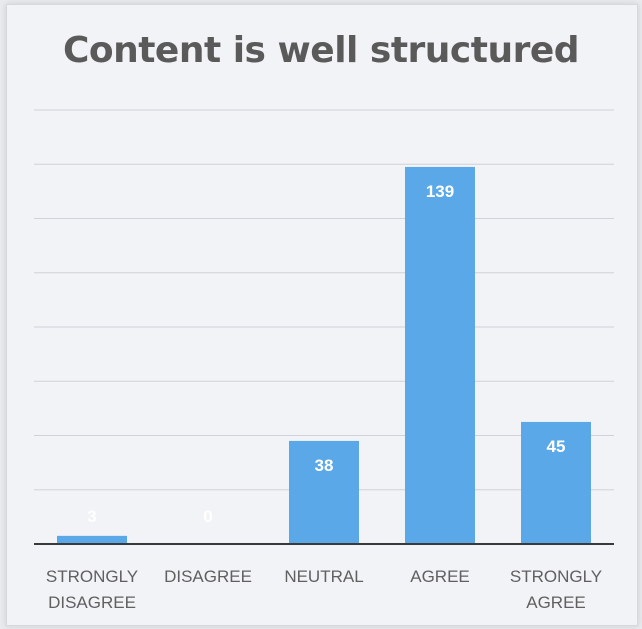 This screenshot has height=629, width=642. I want to click on data-label: 0, so click(207, 516).